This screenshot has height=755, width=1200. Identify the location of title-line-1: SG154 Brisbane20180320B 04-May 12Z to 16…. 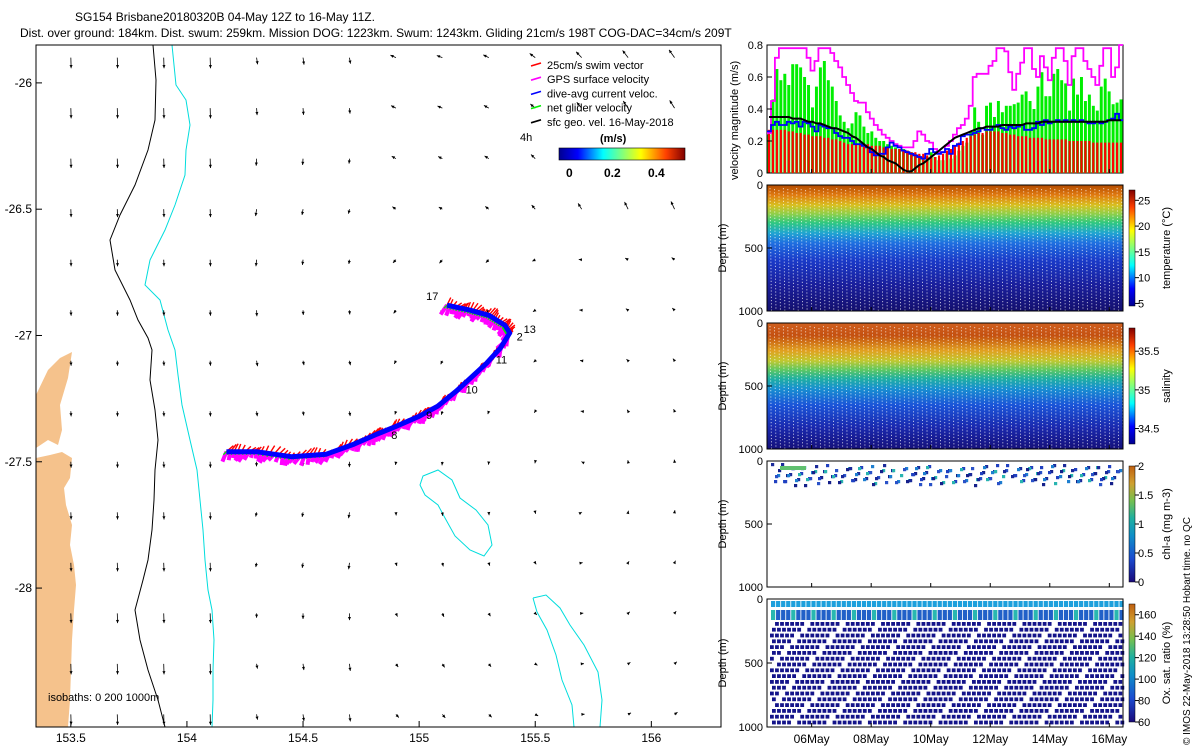
(225, 17).